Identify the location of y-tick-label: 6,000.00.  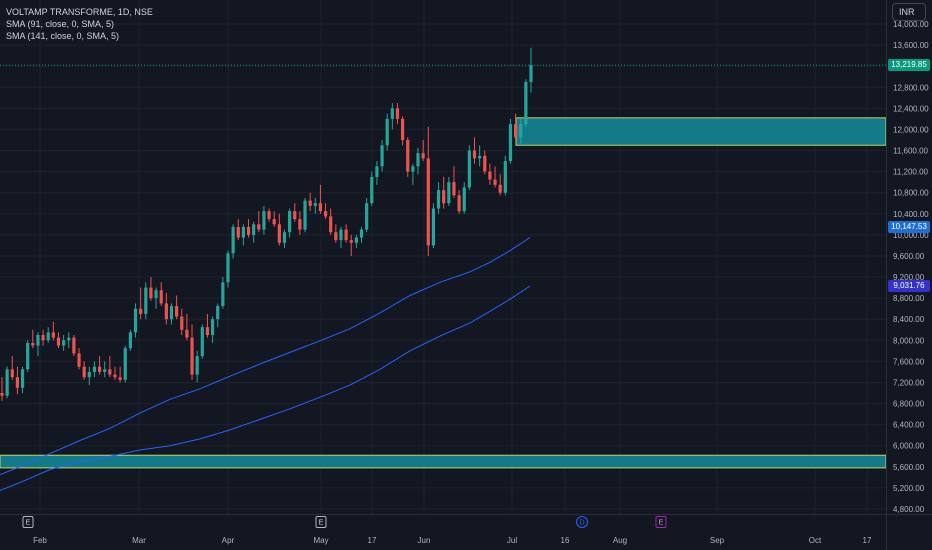
(909, 446).